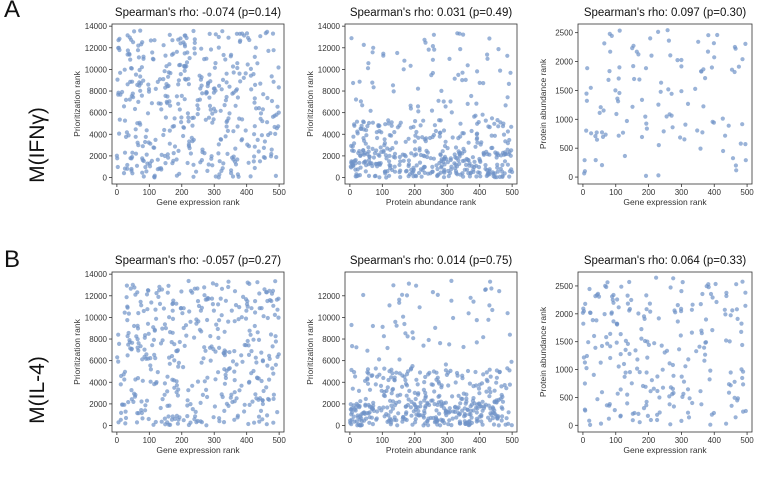 The image size is (763, 490). I want to click on chart-title: Spearman's rho: 0.031 (p=0.49), so click(431, 13).